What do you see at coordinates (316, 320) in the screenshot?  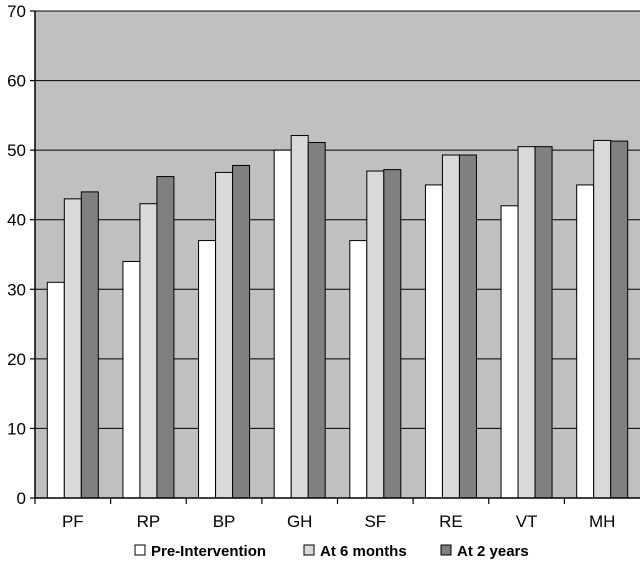 I see `bar-at-2-years-gh` at bounding box center [316, 320].